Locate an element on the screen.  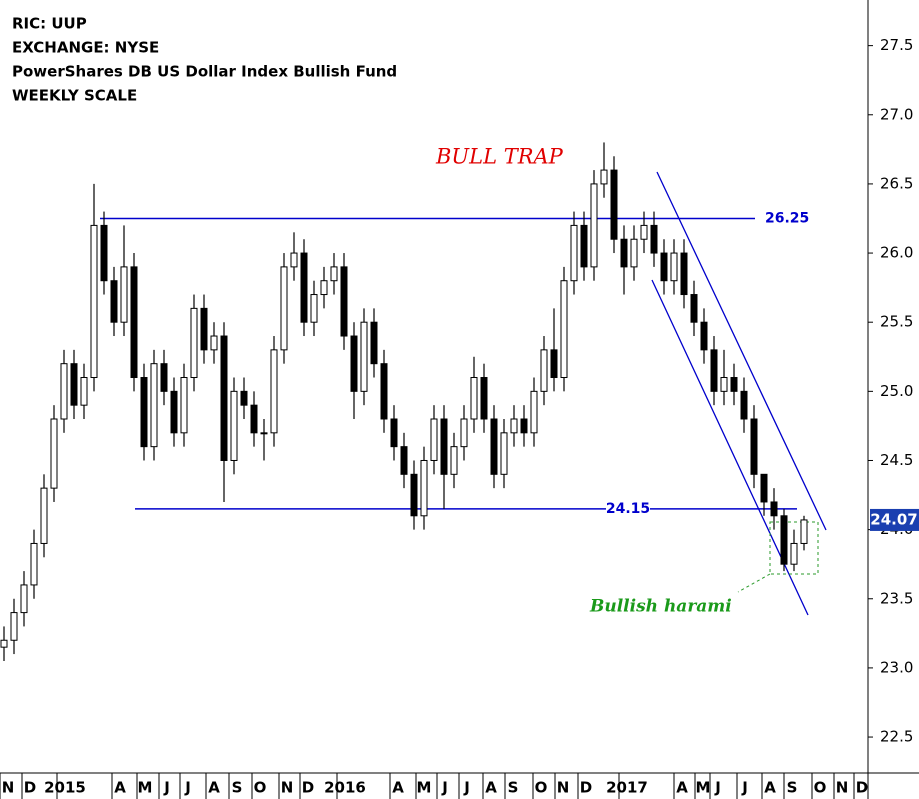
y-tick-label: 23.0 is located at coordinates (896, 667).